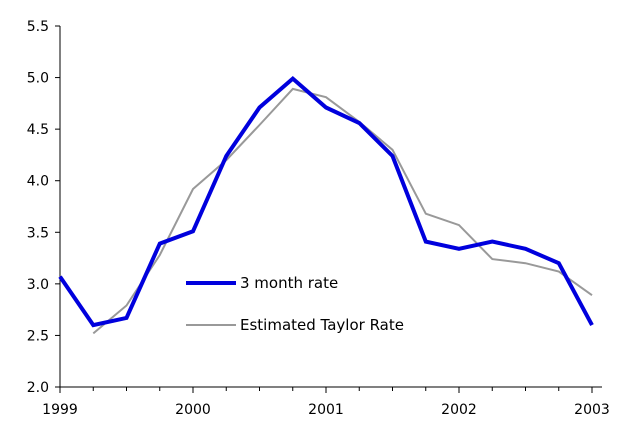  Describe the element at coordinates (592, 410) in the screenshot. I see `x-tick-label: 2003` at that location.